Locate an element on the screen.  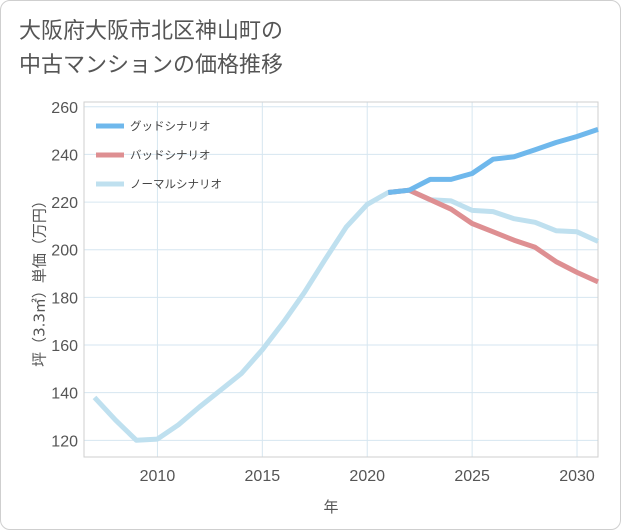
x-tick-label: 2020 is located at coordinates (367, 476).